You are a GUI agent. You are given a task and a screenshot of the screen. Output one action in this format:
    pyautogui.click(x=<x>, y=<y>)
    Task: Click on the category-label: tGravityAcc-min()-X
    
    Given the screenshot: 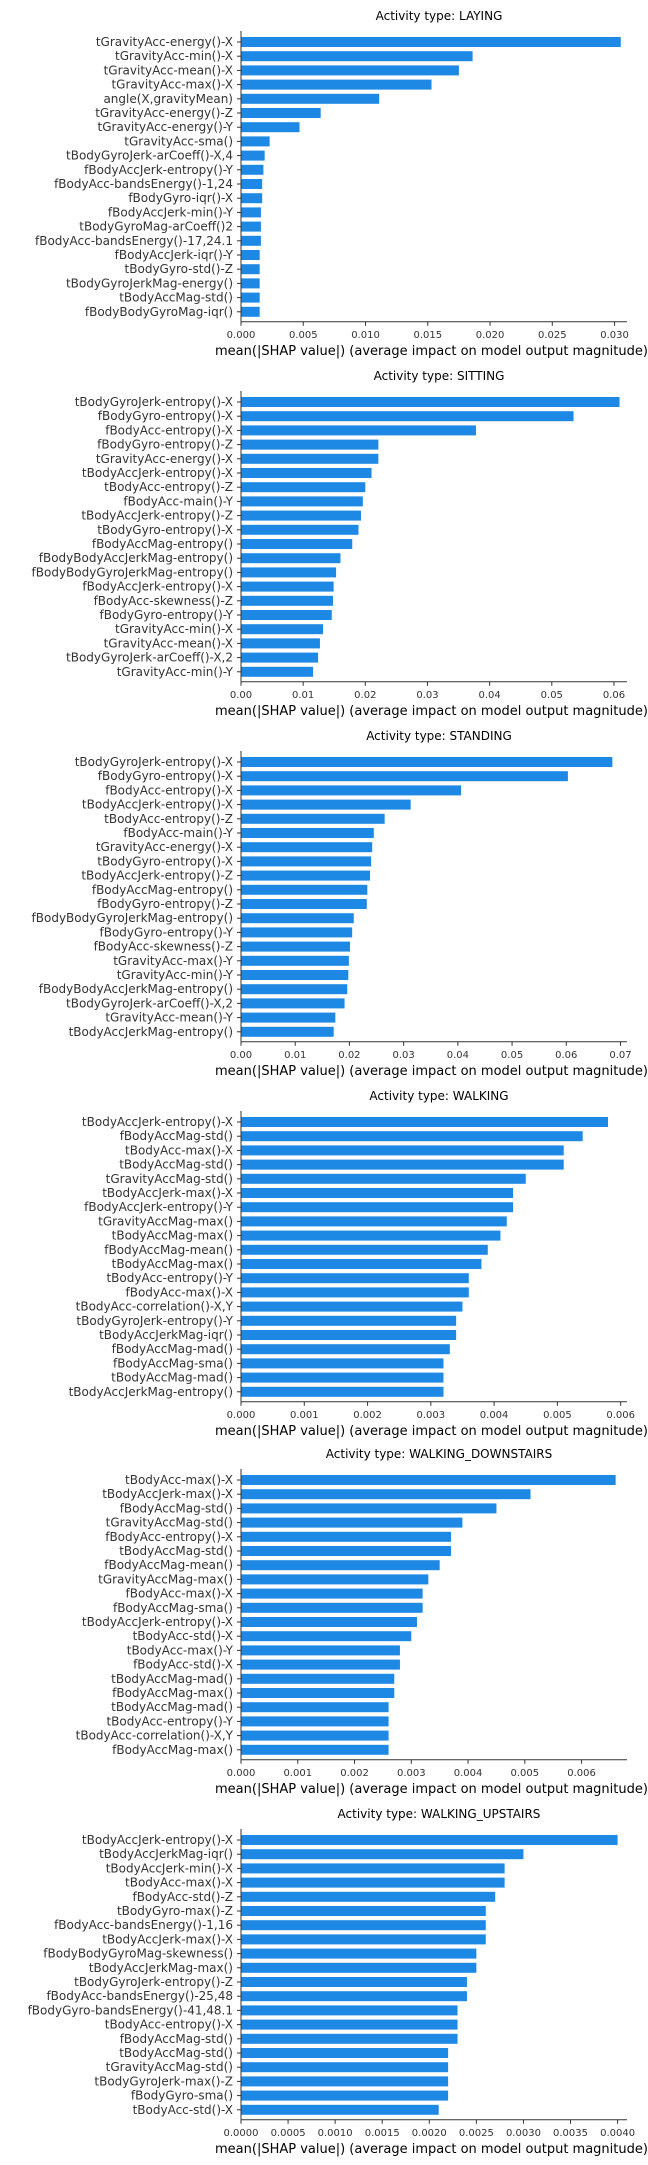 What is the action you would take?
    pyautogui.click(x=174, y=629)
    